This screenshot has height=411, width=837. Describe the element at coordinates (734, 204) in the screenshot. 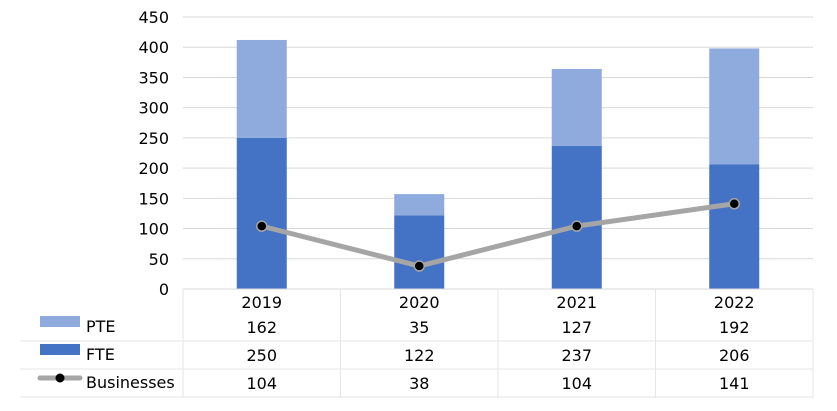

I see `line-point-businesses-2022` at that location.